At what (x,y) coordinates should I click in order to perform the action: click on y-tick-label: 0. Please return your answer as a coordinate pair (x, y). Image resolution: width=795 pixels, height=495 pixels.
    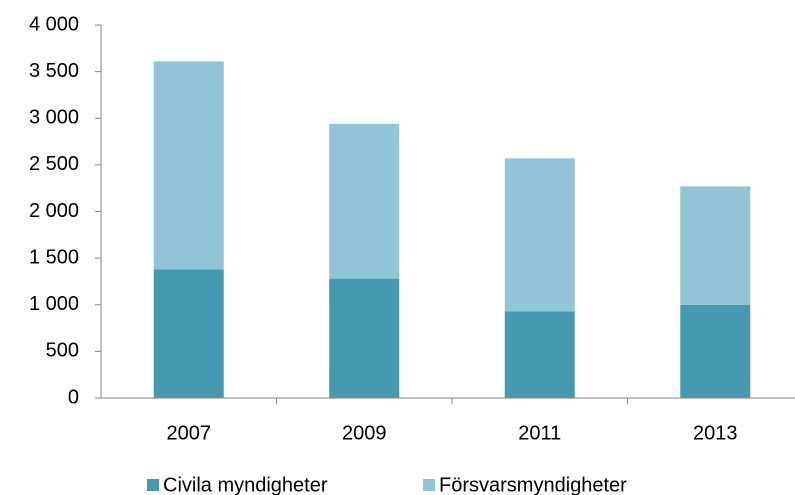
    Looking at the image, I should click on (73, 397).